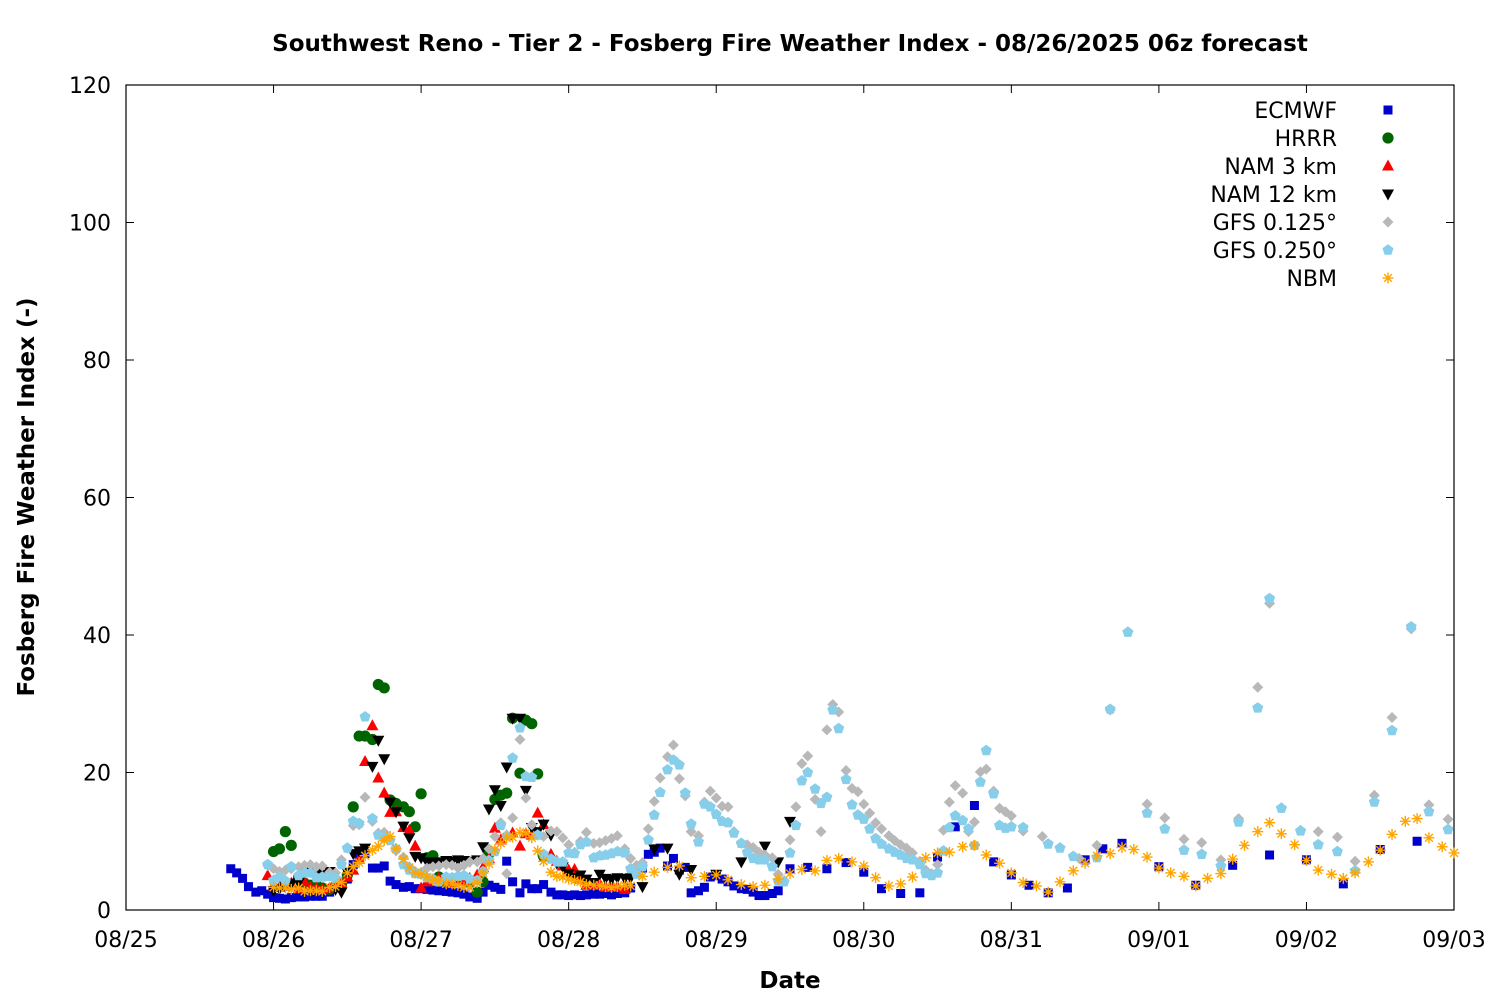 This screenshot has width=1500, height=1000. What do you see at coordinates (1311, 279) in the screenshot?
I see `legend-label: NBM` at bounding box center [1311, 279].